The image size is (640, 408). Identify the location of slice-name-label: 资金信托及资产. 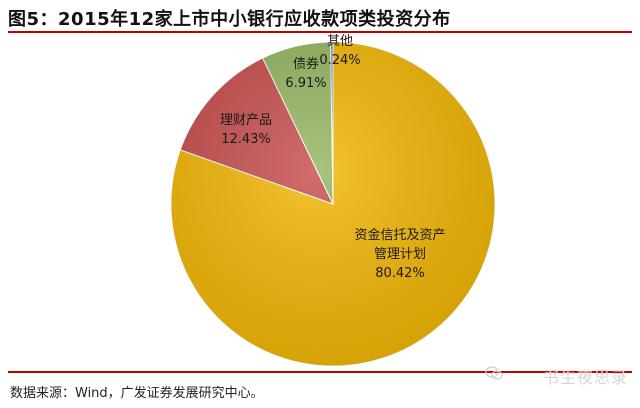
(399, 235).